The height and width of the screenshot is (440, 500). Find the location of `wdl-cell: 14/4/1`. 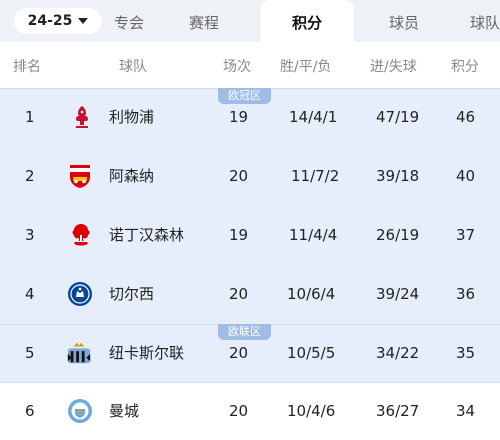

wdl-cell: 14/4/1 is located at coordinates (313, 117).